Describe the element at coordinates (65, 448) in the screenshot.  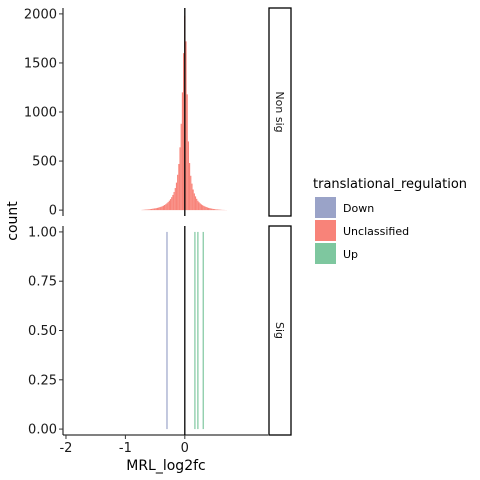
I see `x-tick-label: -2` at that location.